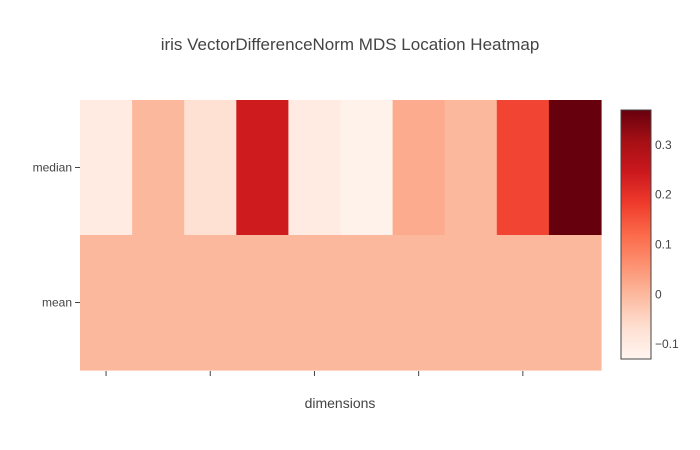 This screenshot has width=700, height=450. I want to click on colorbar-tick-label: 0.1, so click(663, 244).